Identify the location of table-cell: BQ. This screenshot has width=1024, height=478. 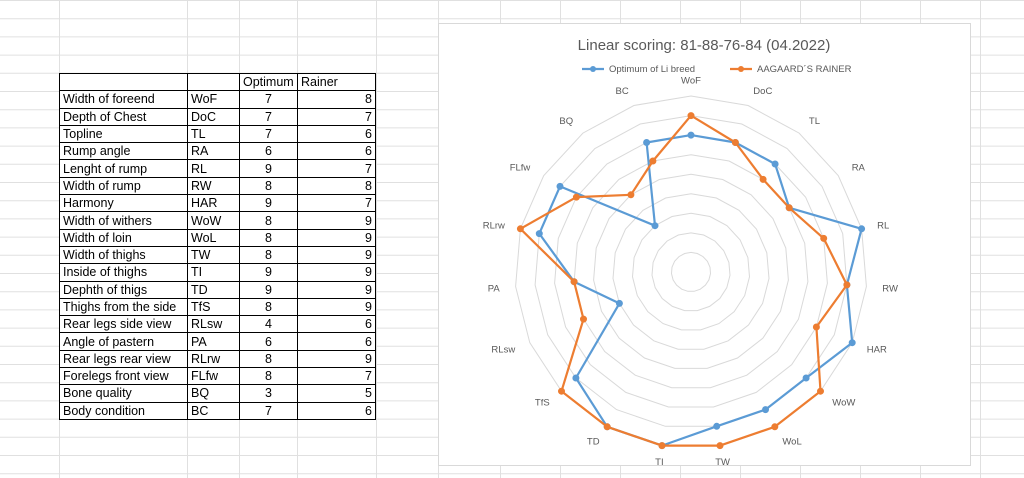
(213, 393).